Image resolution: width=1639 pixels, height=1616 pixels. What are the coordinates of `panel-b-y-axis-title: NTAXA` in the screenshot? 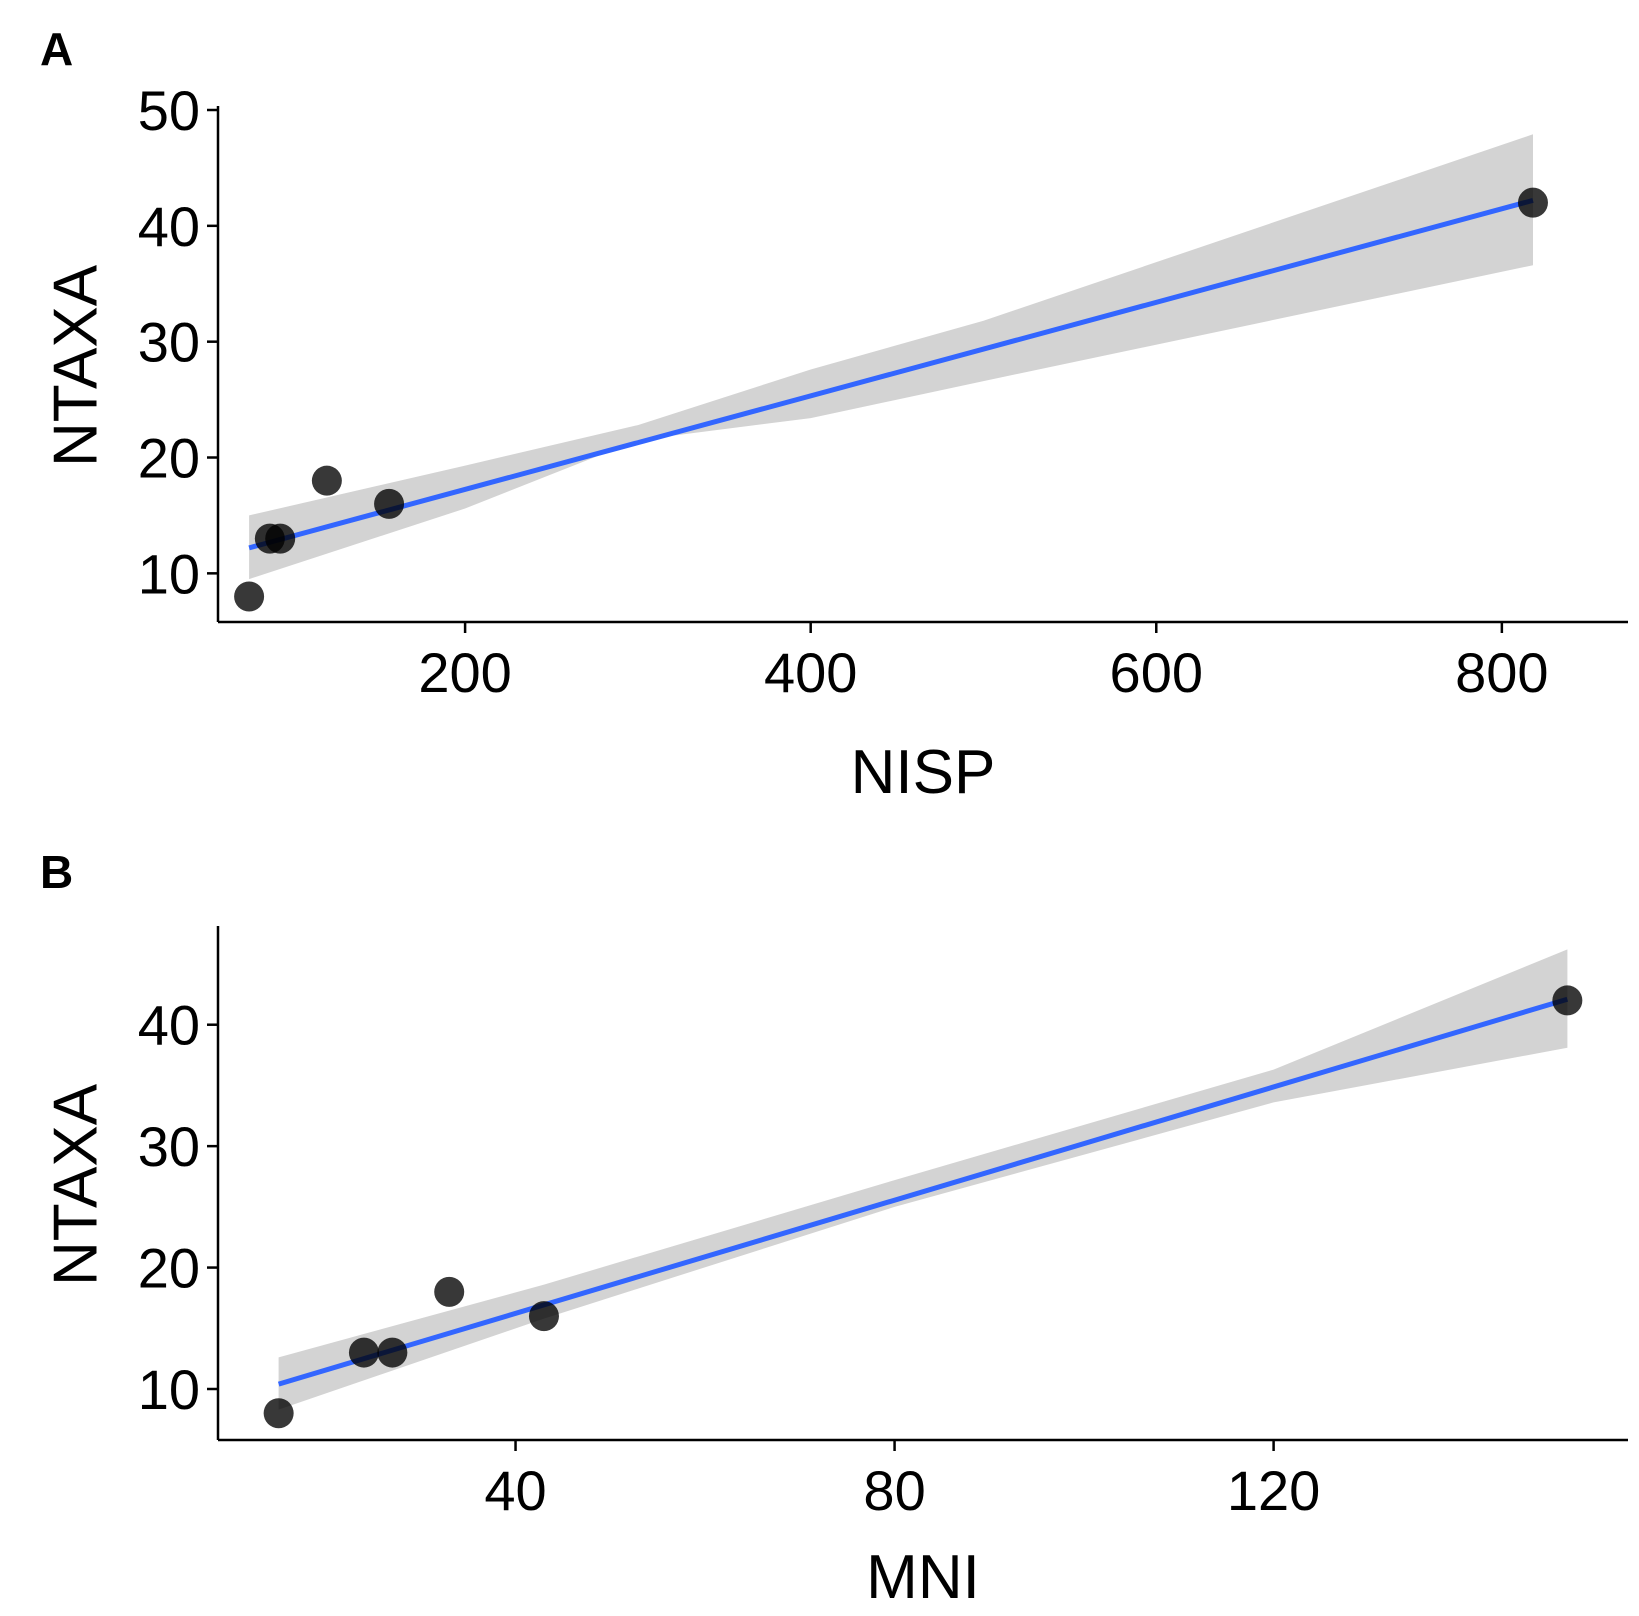 It's located at (76, 1184).